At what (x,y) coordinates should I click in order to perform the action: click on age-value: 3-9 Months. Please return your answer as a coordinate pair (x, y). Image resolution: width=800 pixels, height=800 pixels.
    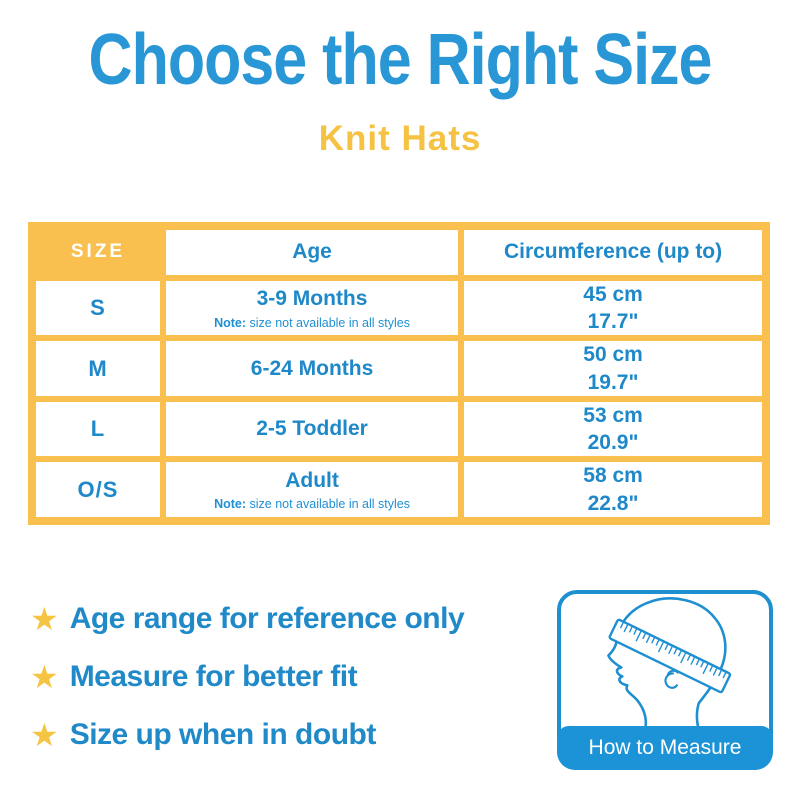
    Looking at the image, I should click on (312, 299).